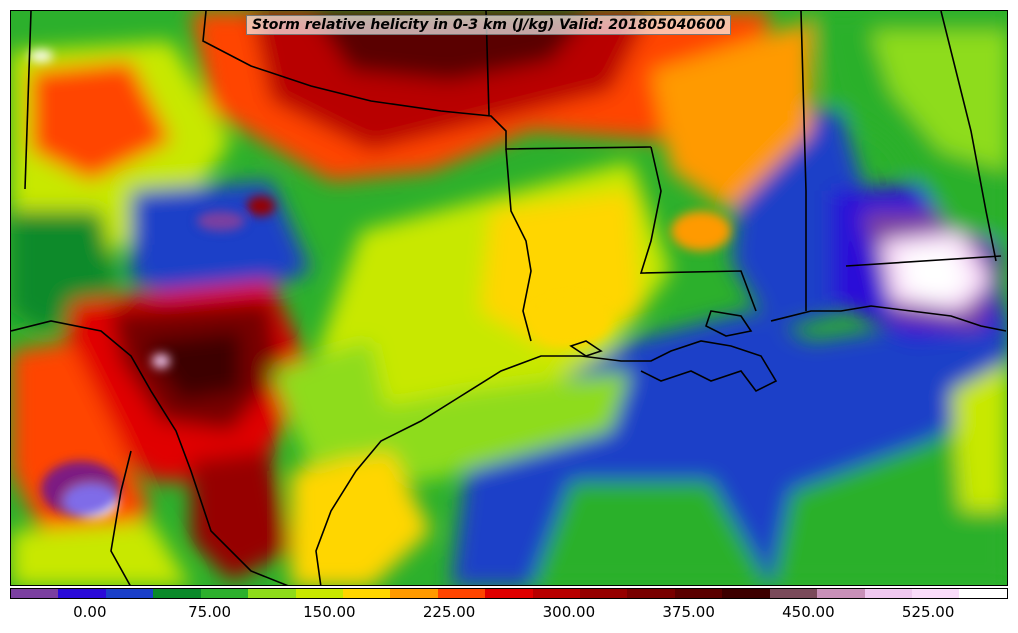 This screenshot has width=1018, height=633. I want to click on colorbar-tick-label: 450.00, so click(808, 612).